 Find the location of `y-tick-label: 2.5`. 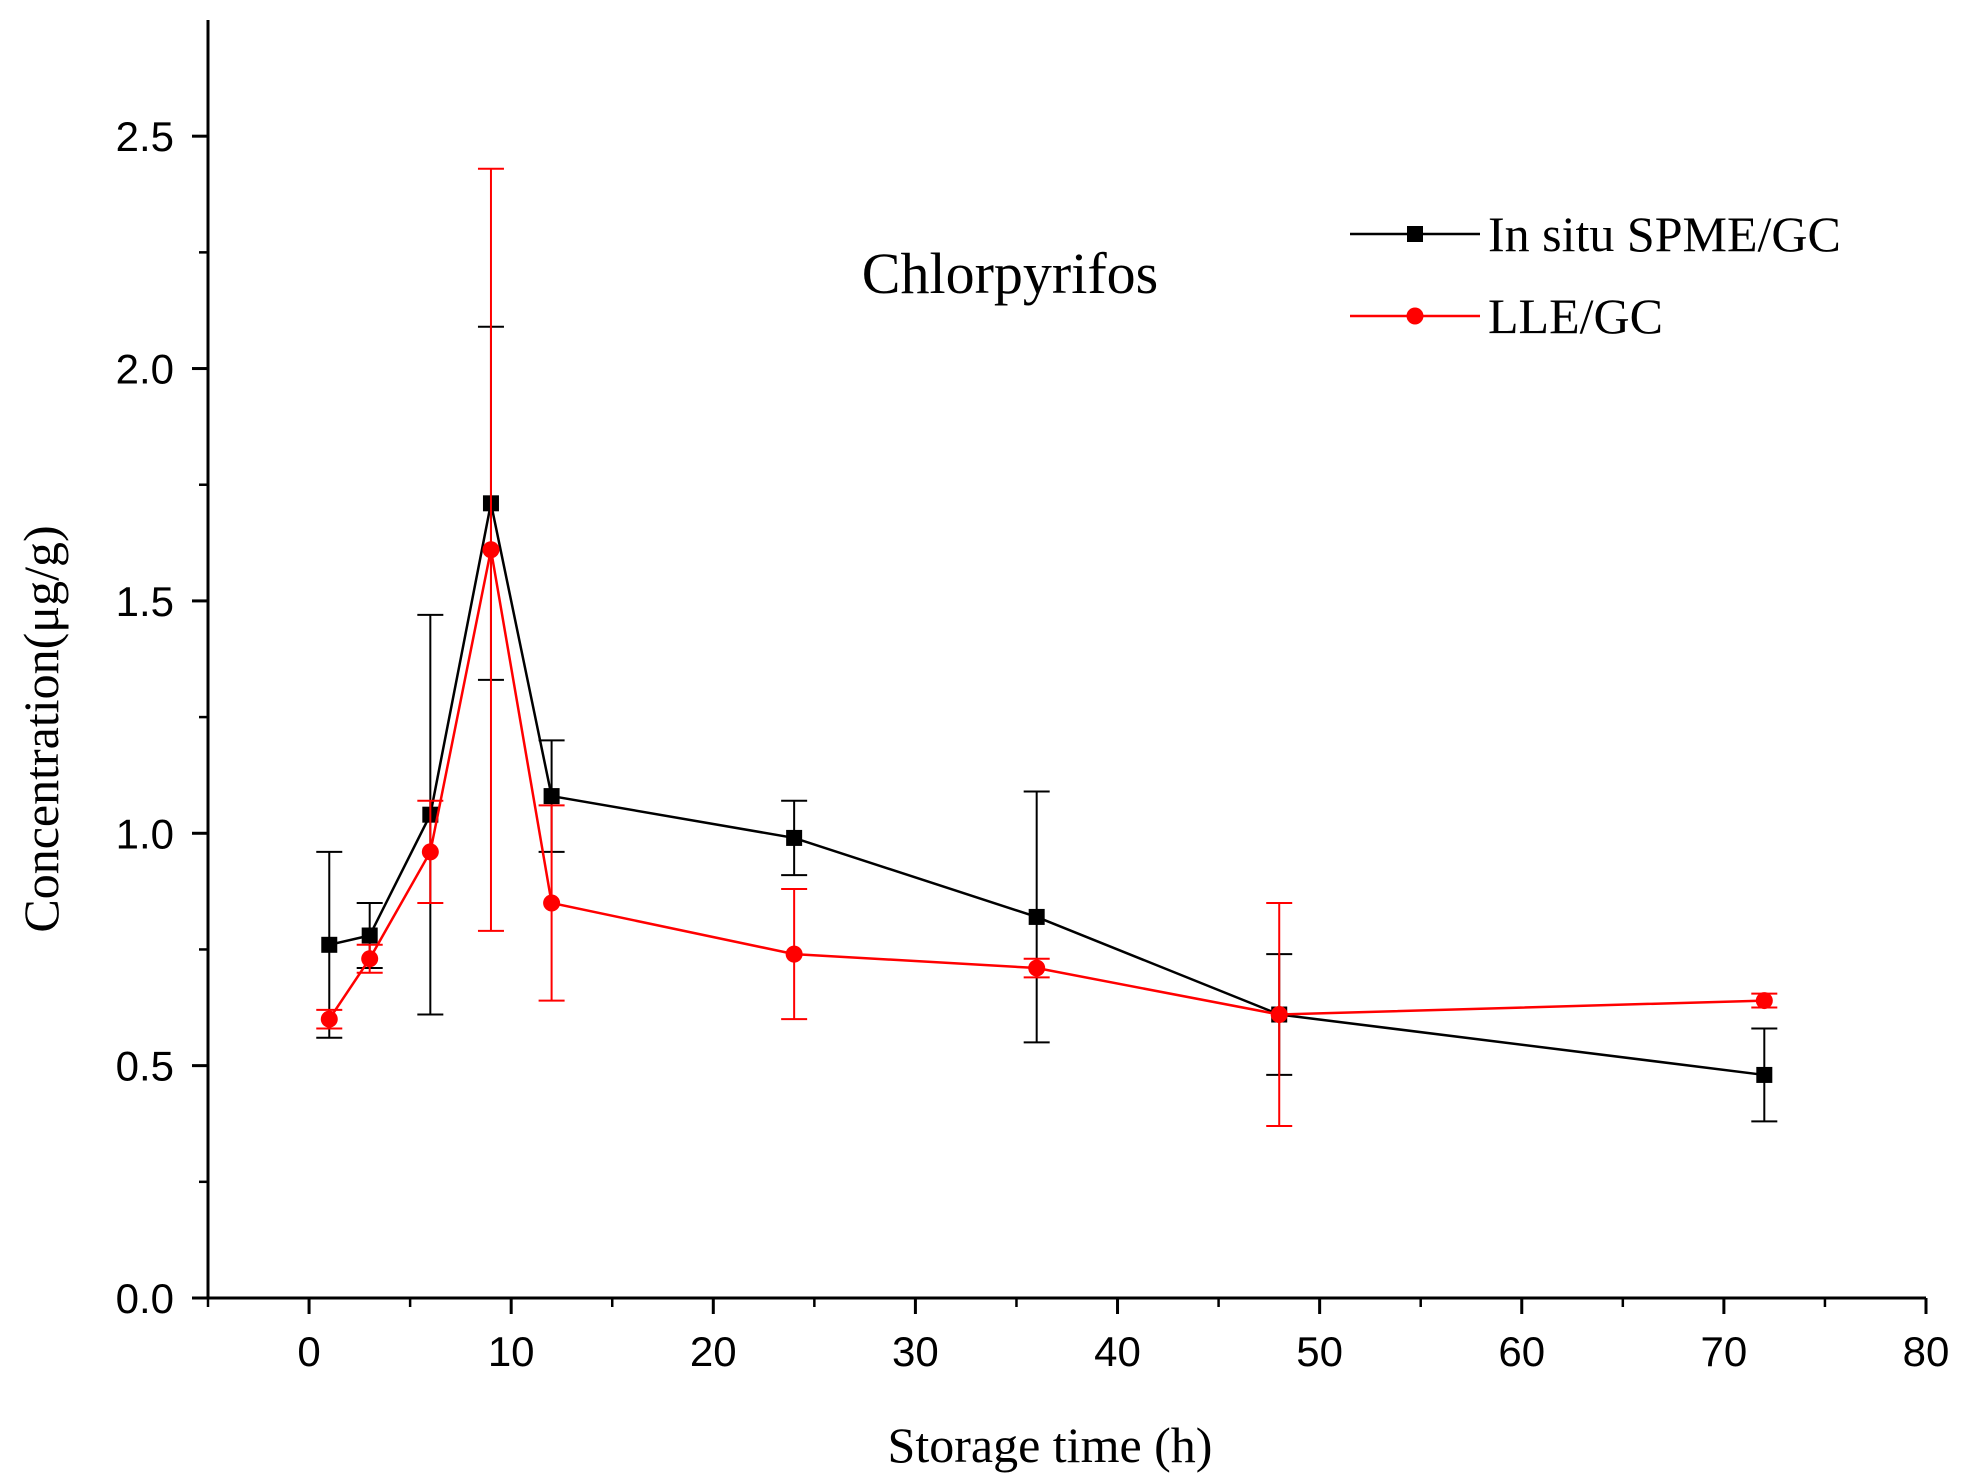

y-tick-label: 2.5 is located at coordinates (145, 136).